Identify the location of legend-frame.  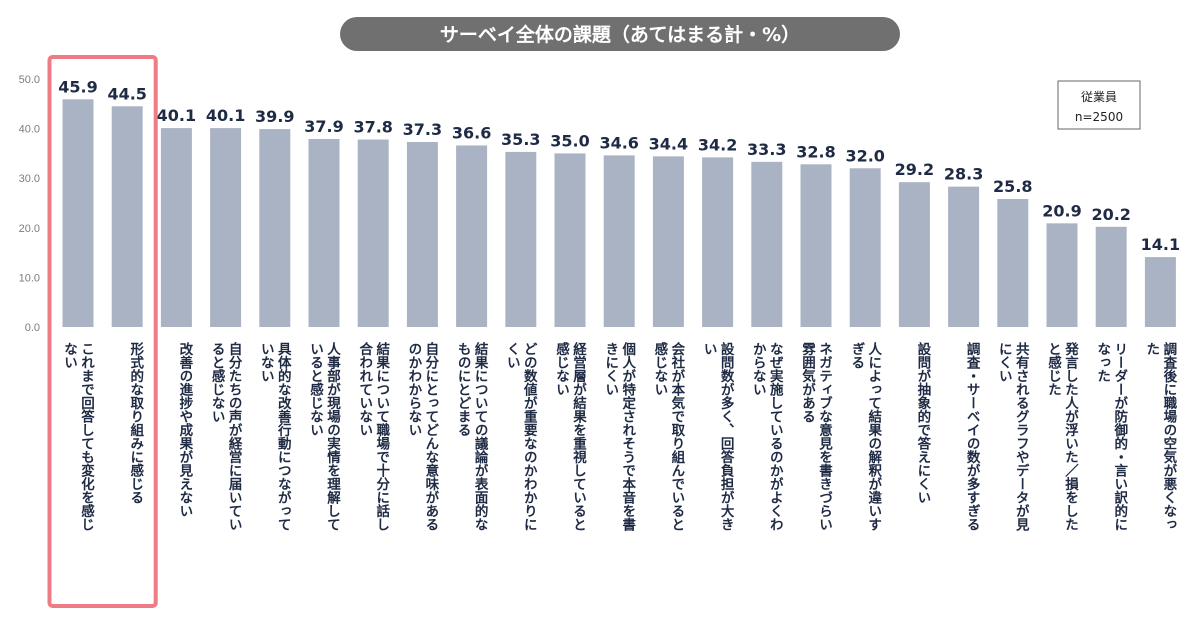
(1099, 105).